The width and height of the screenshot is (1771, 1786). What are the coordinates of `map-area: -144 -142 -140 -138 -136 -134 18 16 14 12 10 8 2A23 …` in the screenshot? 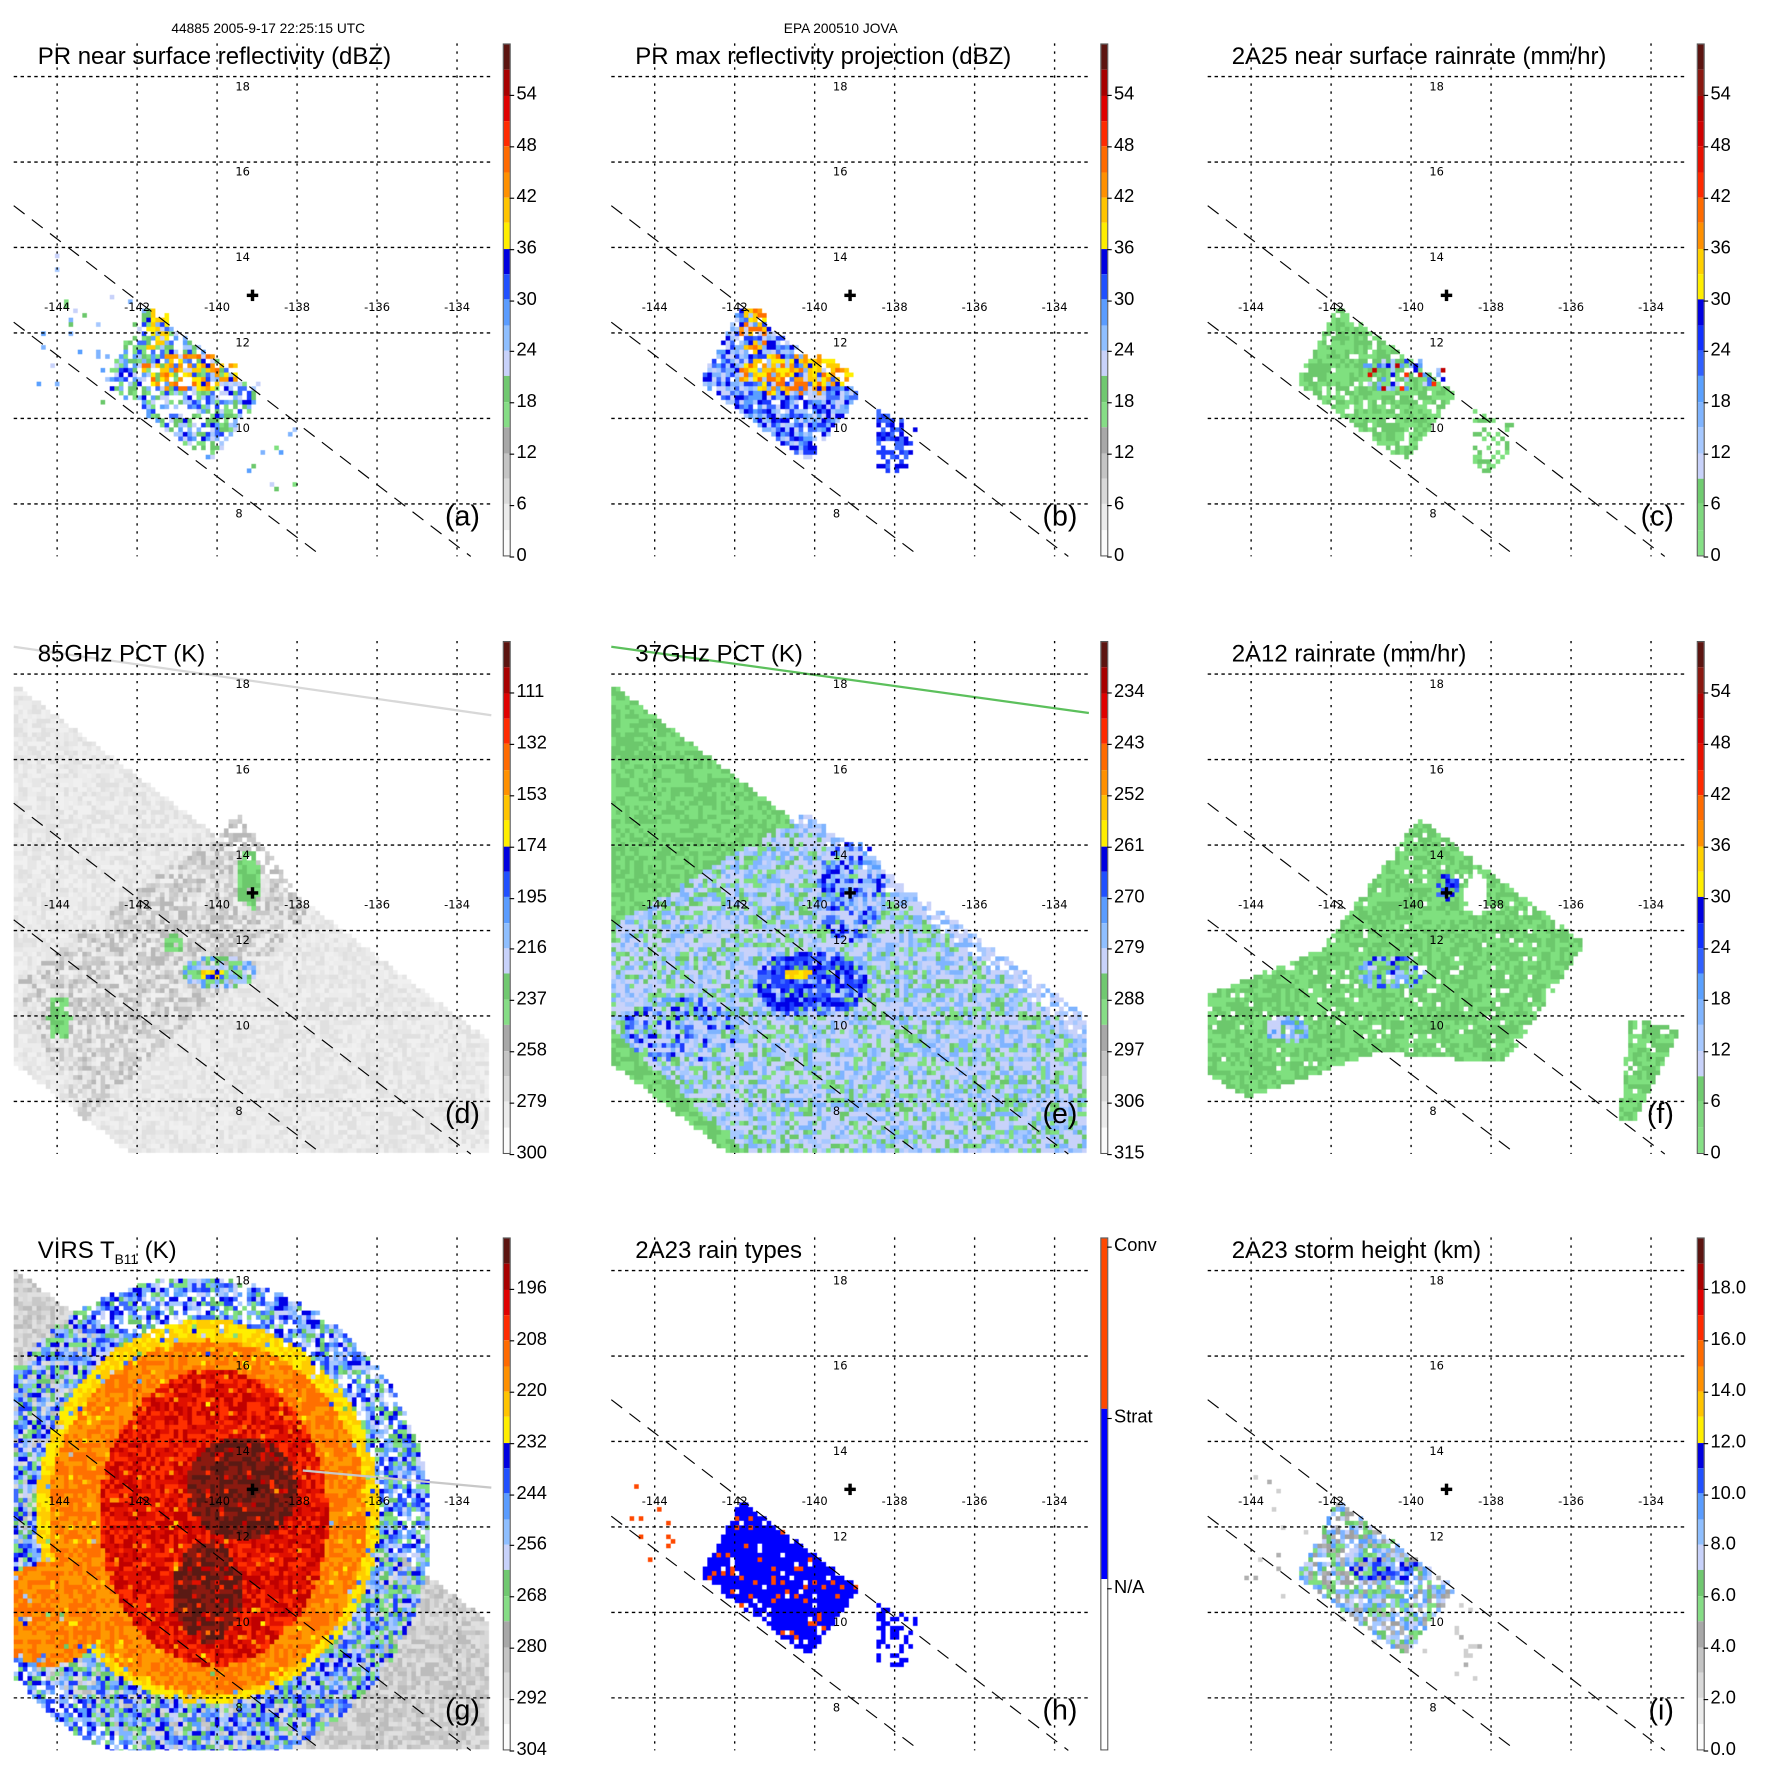 It's located at (1446, 1494).